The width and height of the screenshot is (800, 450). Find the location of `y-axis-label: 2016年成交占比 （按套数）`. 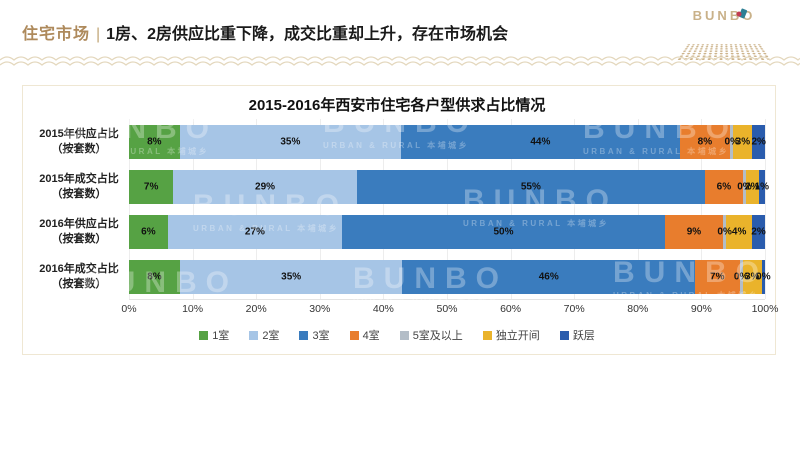

y-axis-label: 2016年成交占比 （按套数） is located at coordinates (79, 276).